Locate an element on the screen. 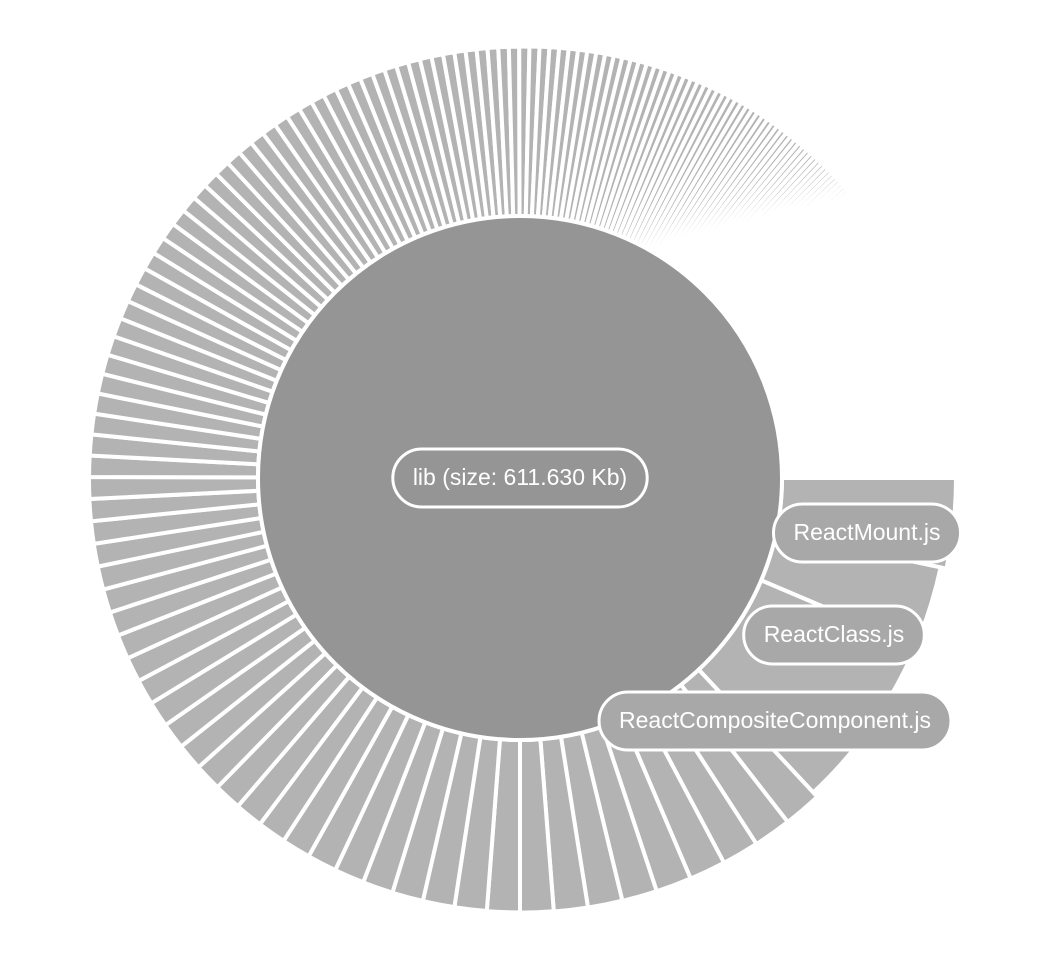 The width and height of the screenshot is (1042, 978). child-label: ReactMount.js is located at coordinates (867, 533).